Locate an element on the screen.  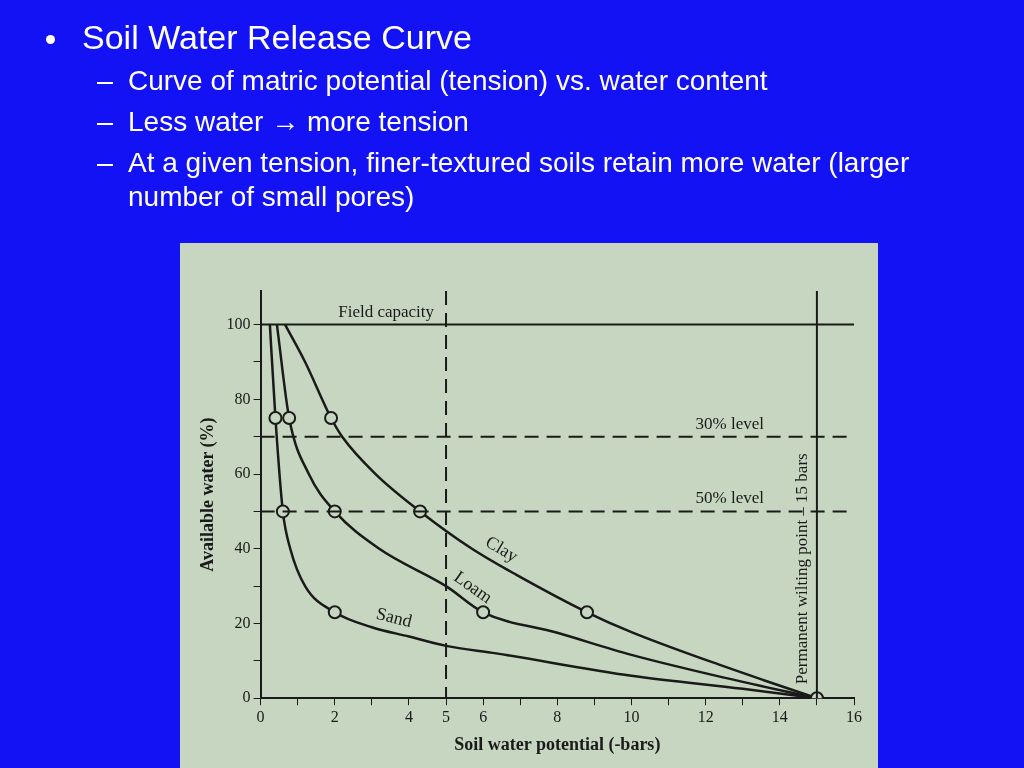
ref-line-label: Permanent wilting point – 15 bars is located at coordinates (801, 569).